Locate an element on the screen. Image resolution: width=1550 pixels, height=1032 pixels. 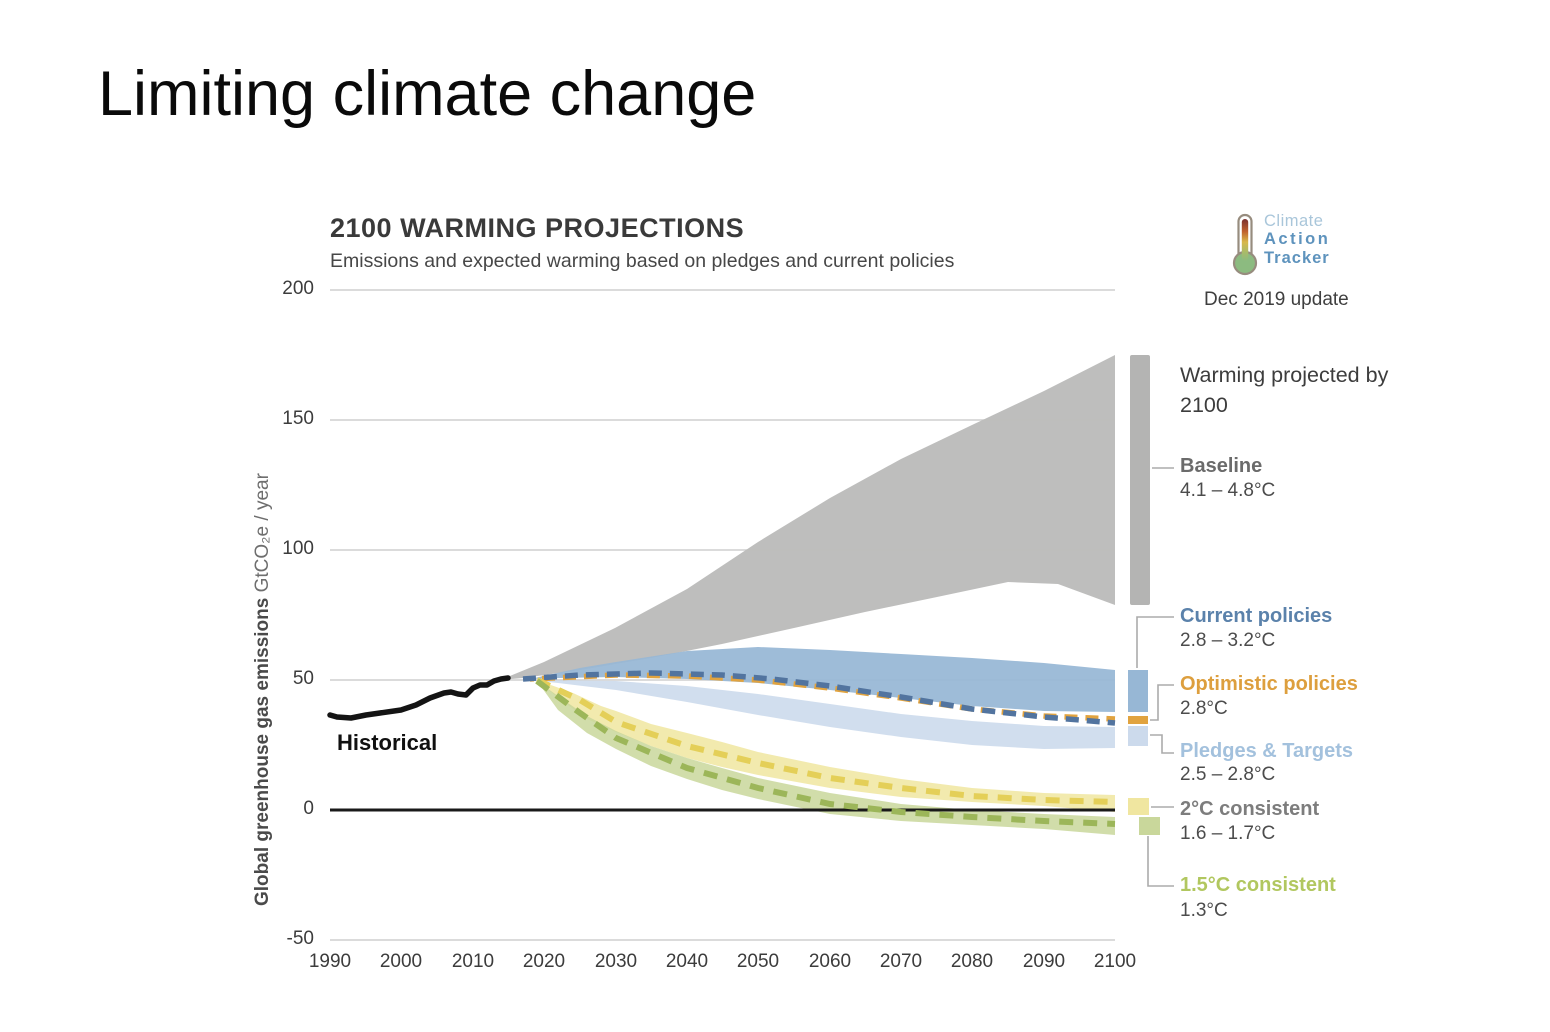
legend-swatches is located at coordinates (1144, 595).